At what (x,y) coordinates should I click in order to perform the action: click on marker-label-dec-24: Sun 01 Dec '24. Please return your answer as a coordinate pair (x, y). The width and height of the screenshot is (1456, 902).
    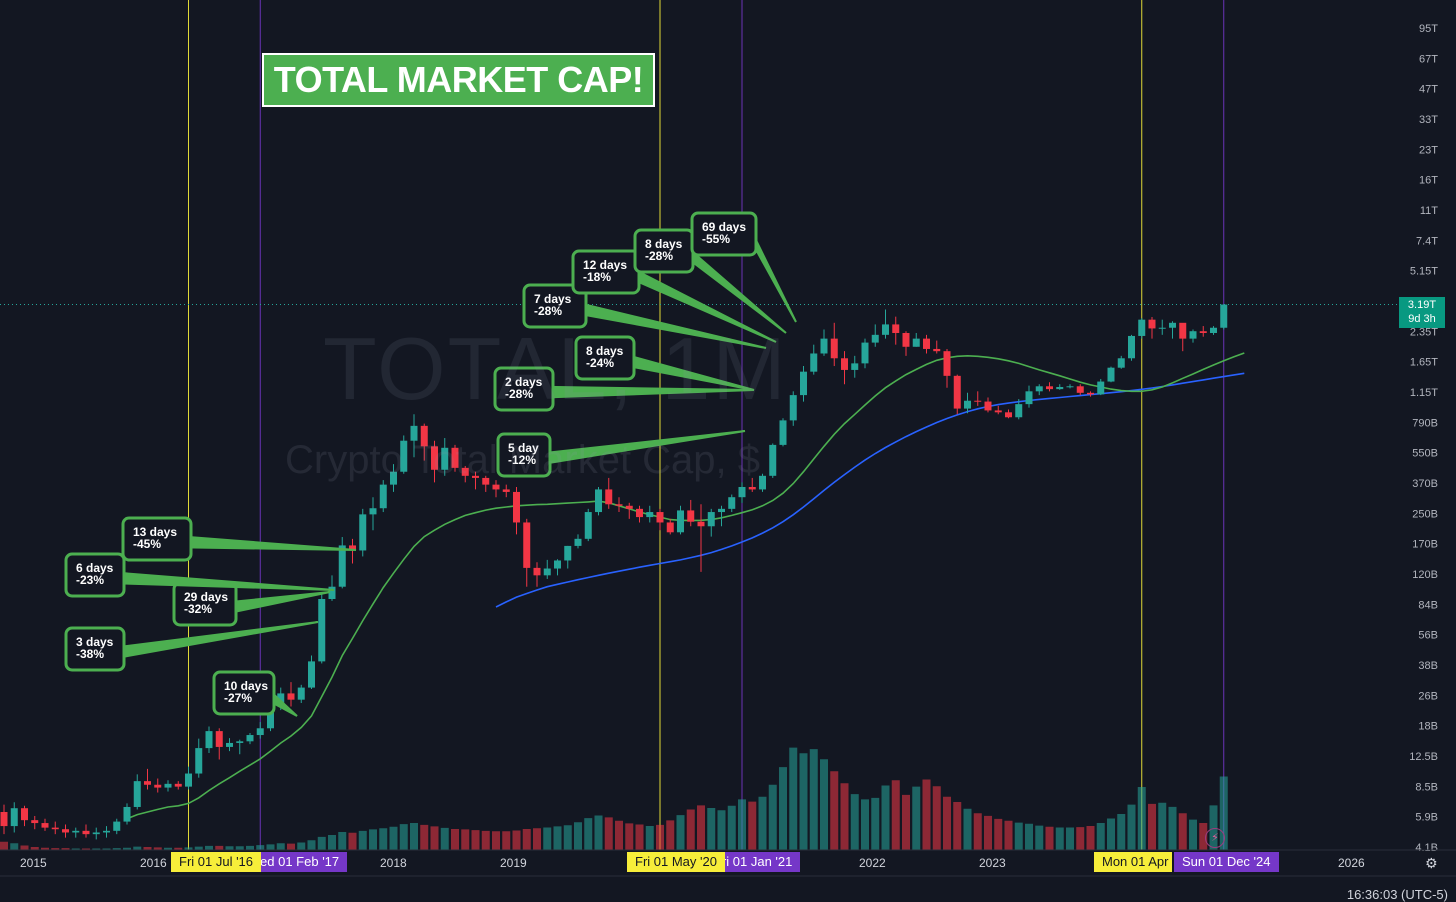
    Looking at the image, I should click on (1226, 862).